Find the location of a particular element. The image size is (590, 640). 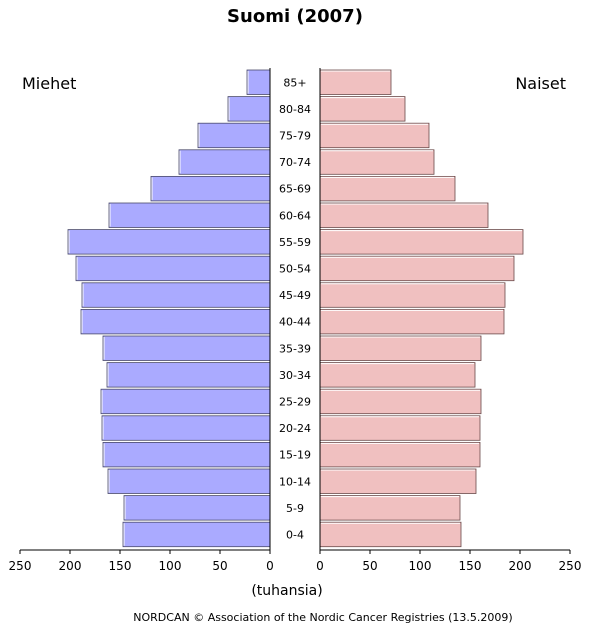

left-tick-label: 200 is located at coordinates (70, 566).